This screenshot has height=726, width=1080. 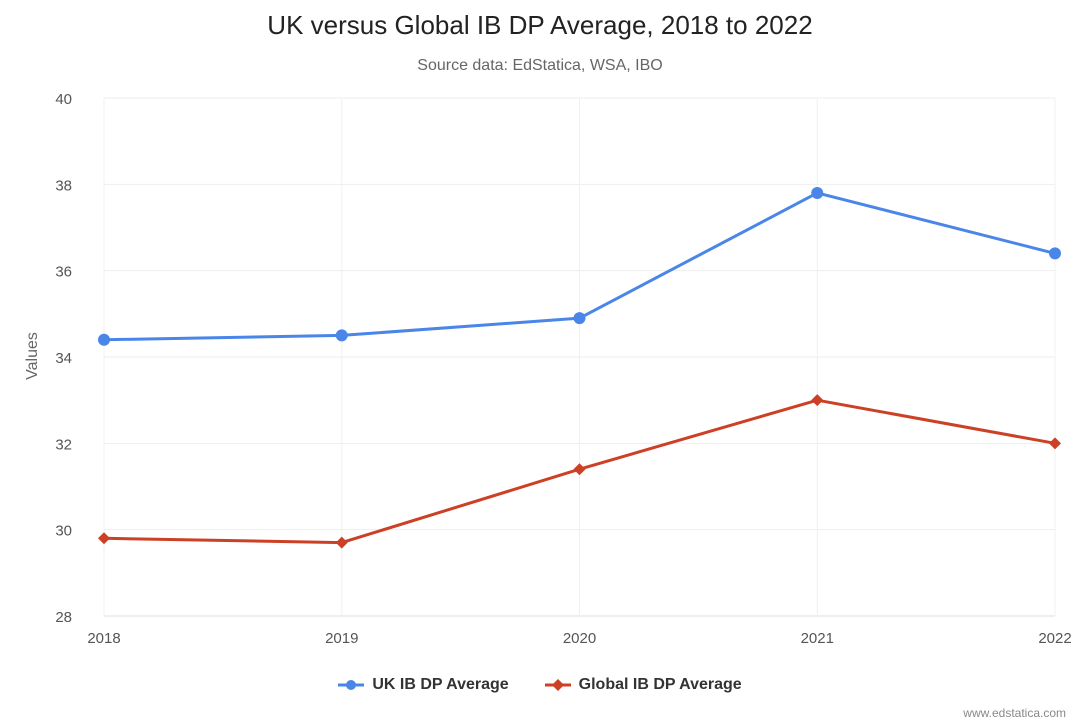 I want to click on legend-label-uk: UK IB DP Average, so click(x=440, y=684).